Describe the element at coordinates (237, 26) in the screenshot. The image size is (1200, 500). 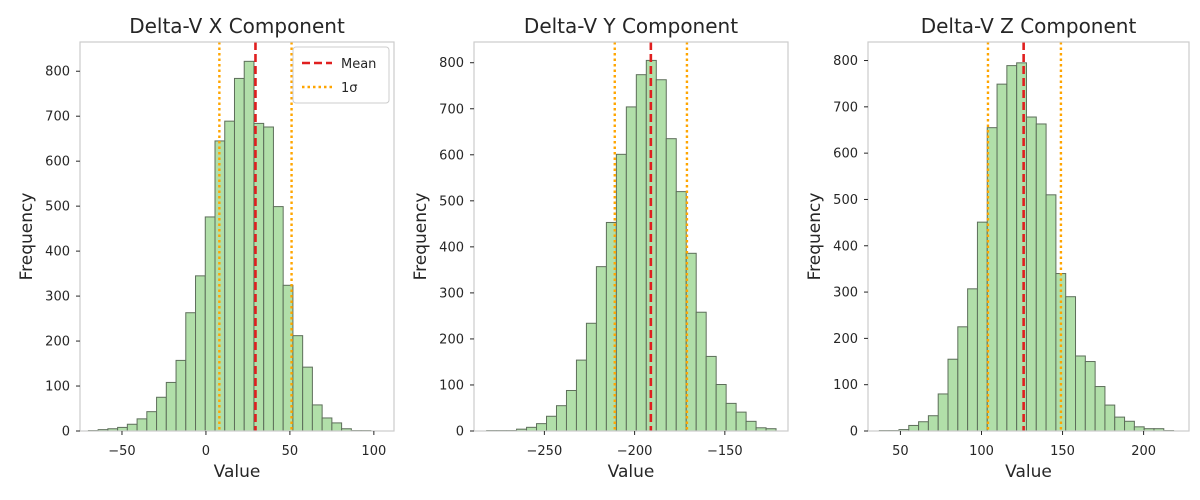
I see `chart-title: Delta-V X Component` at that location.